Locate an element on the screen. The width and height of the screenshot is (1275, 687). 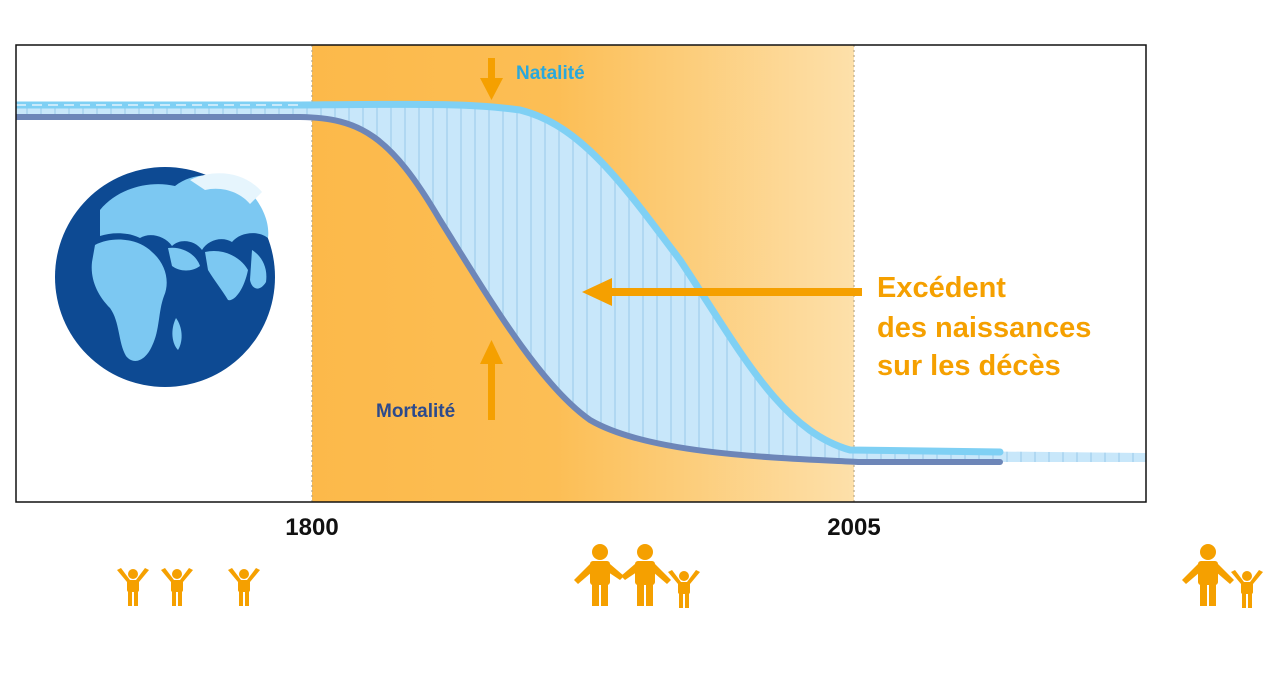
family-small-children-icon is located at coordinates (188, 587).